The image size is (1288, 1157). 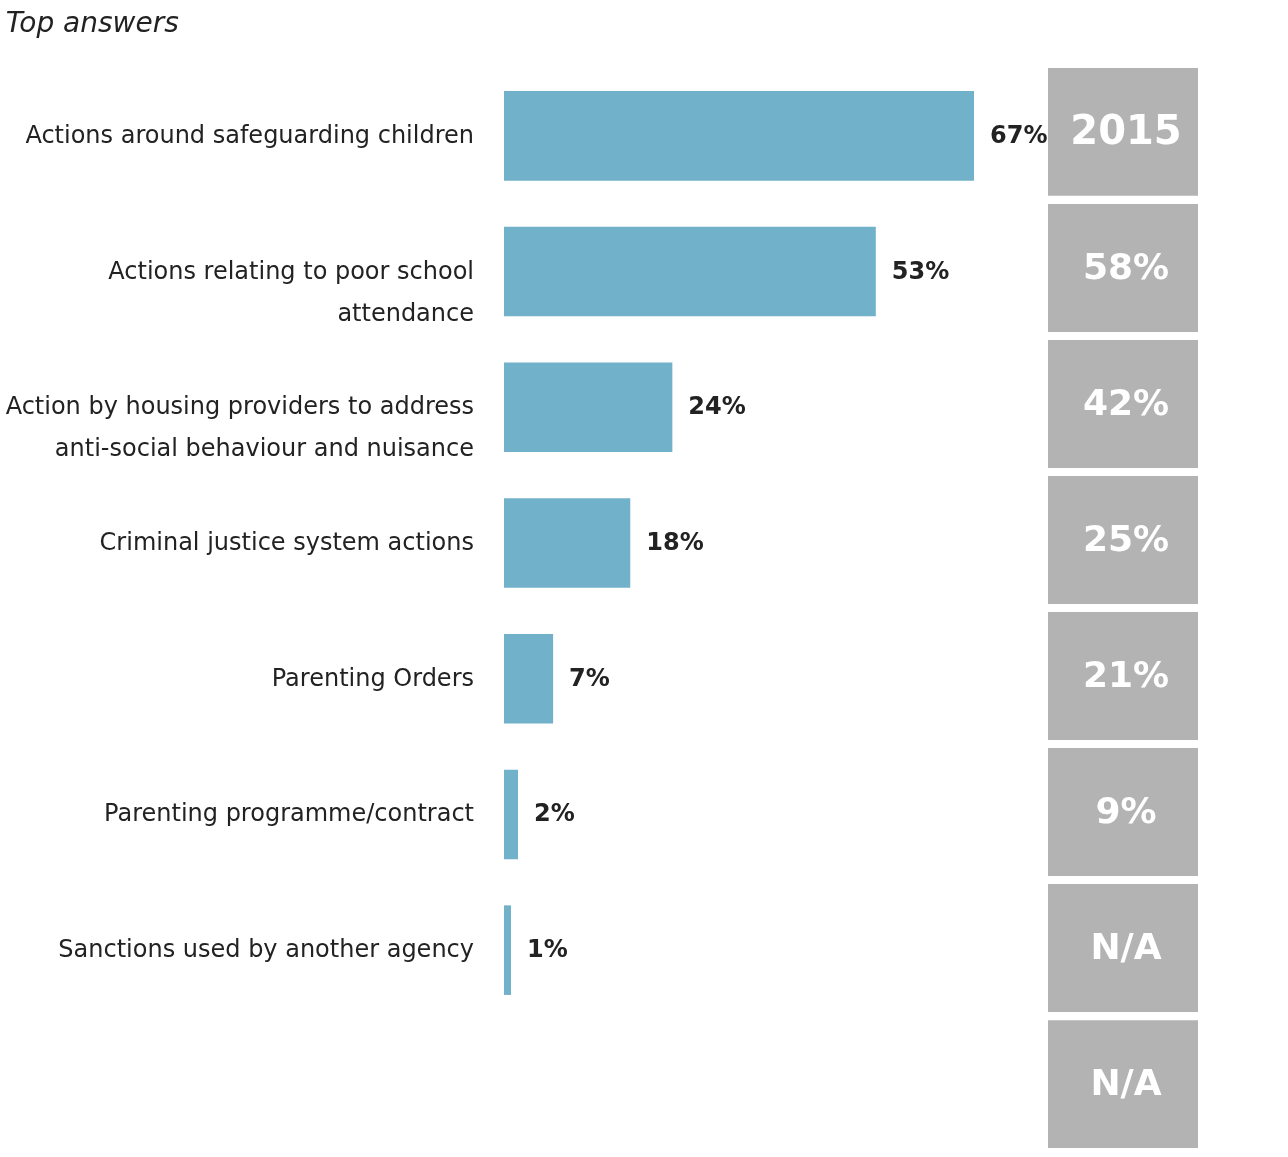 I want to click on data-label: 67%, so click(x=1019, y=134).